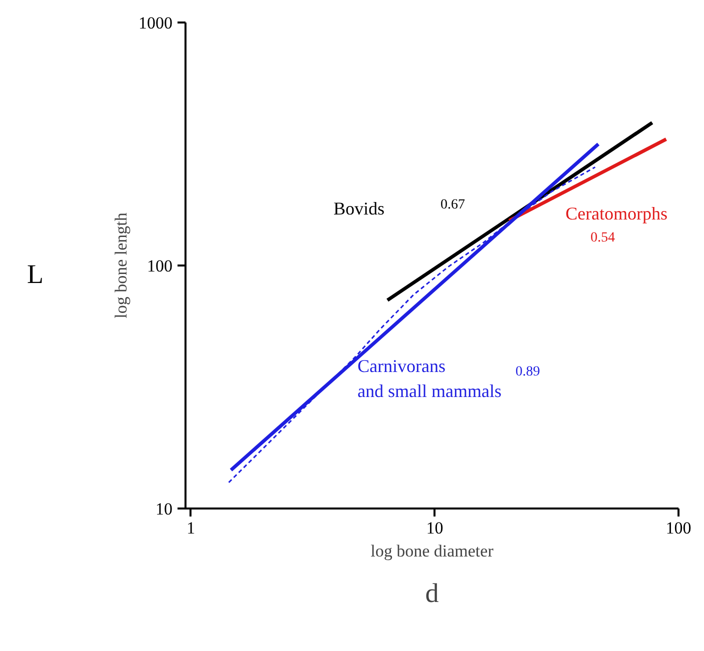 Image resolution: width=704 pixels, height=651 pixels. I want to click on y-tick-label: 100, so click(159, 266).